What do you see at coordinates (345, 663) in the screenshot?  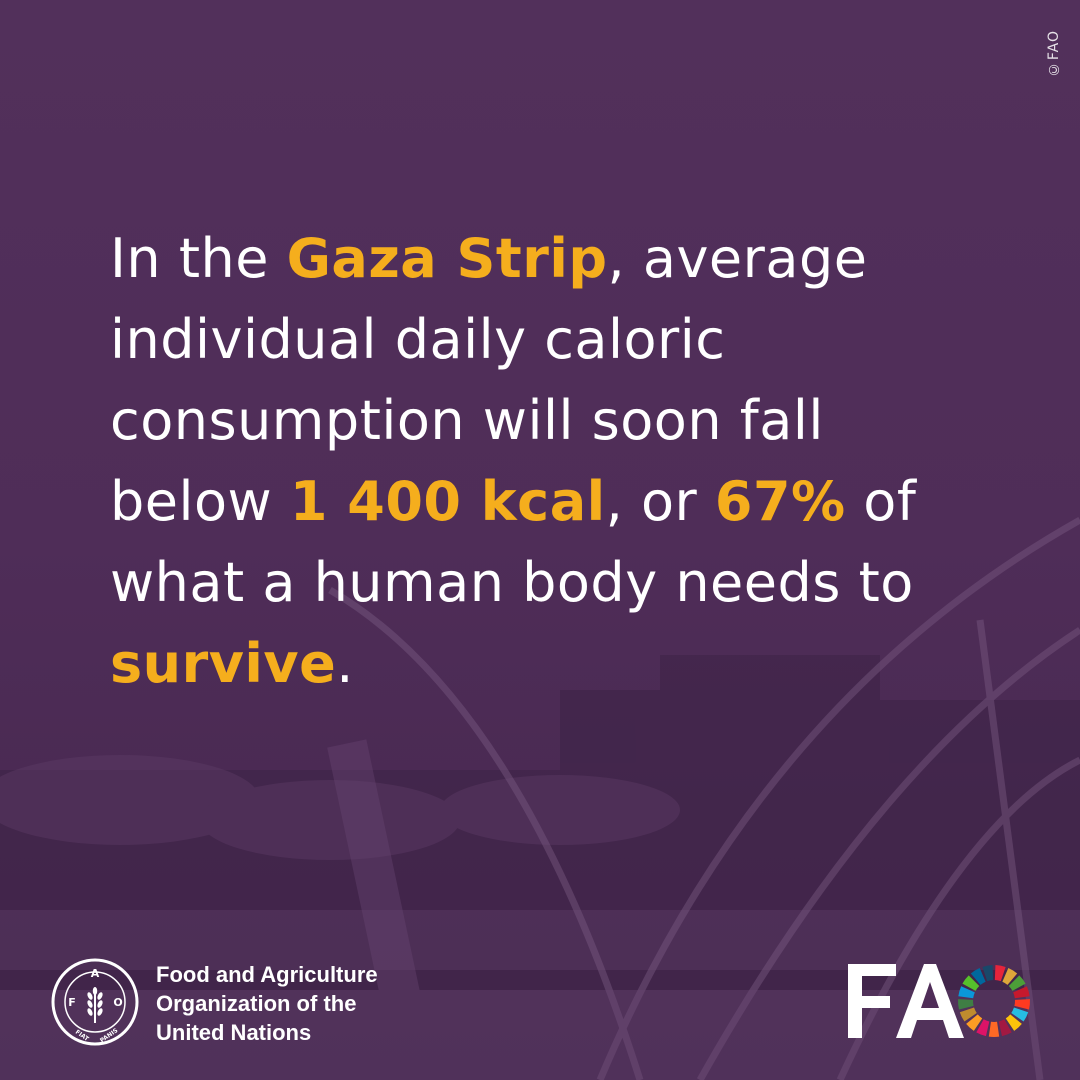 I see `headline-text: .` at bounding box center [345, 663].